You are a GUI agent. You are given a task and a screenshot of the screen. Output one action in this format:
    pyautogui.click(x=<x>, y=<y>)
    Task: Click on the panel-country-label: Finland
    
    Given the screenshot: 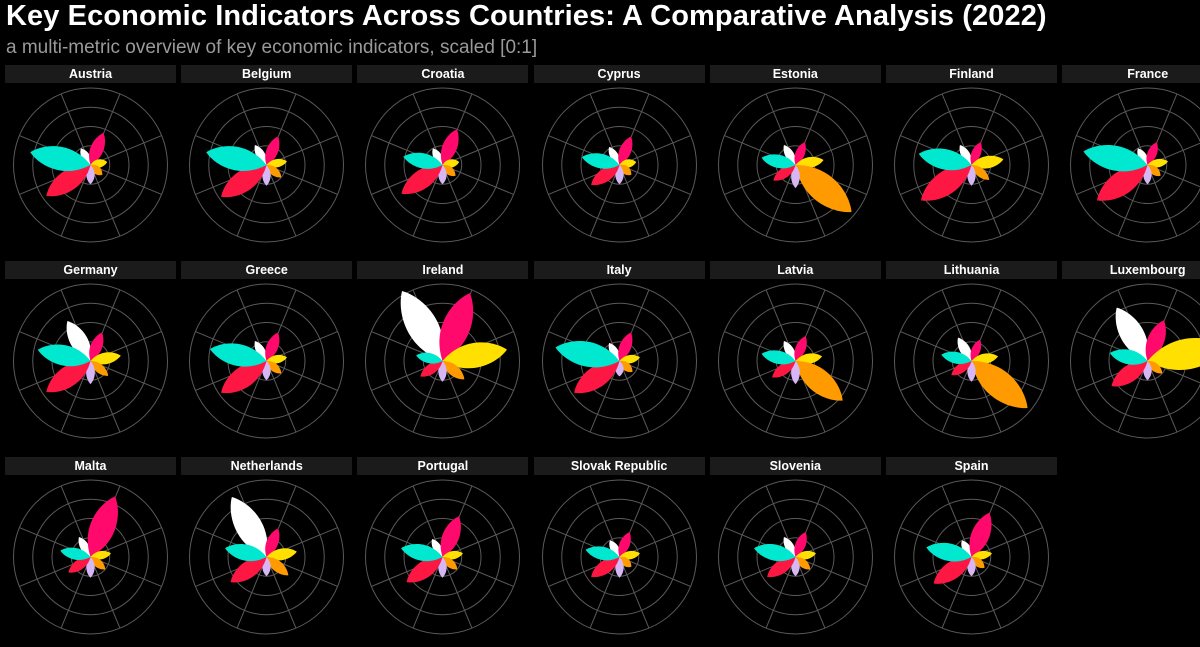 What is the action you would take?
    pyautogui.click(x=971, y=74)
    